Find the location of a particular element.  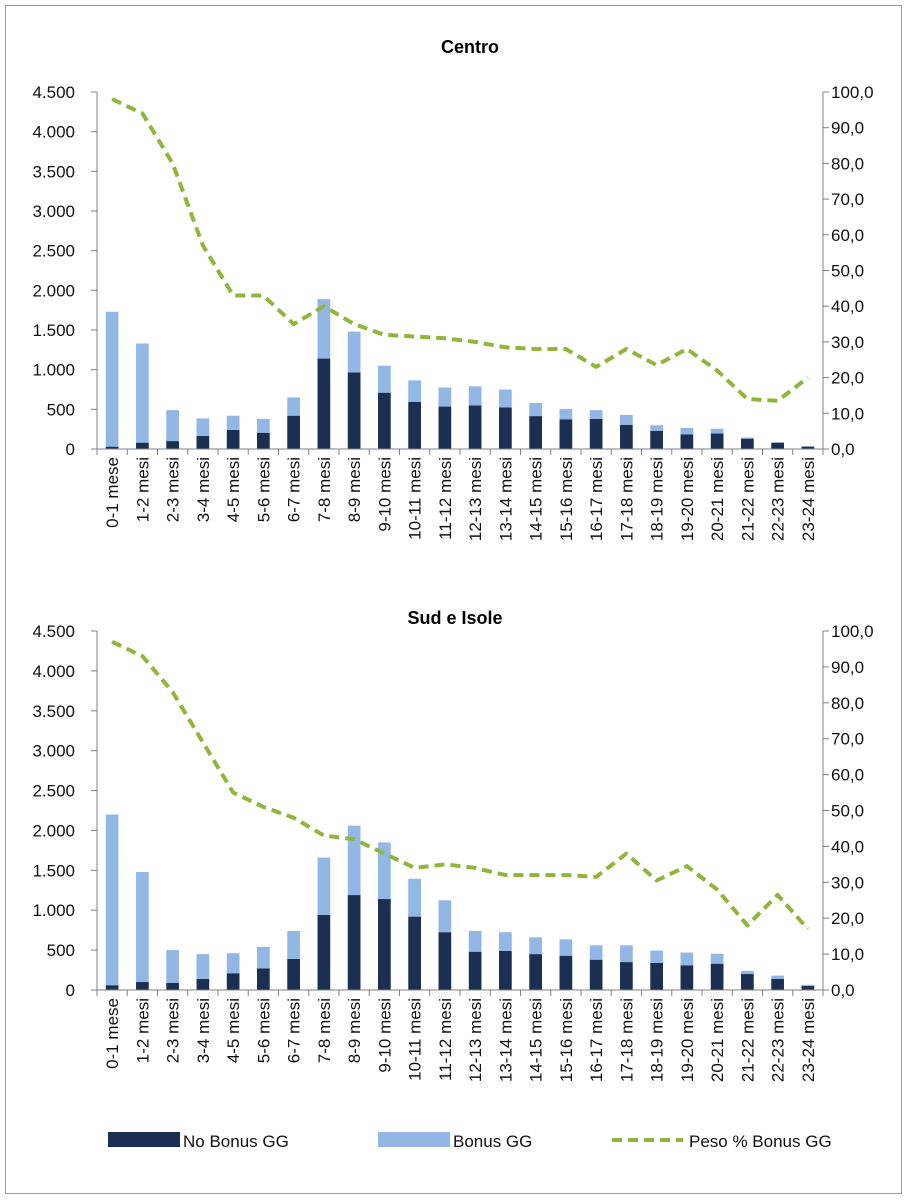

x-tick-label: 1-2 mesi is located at coordinates (142, 1030).